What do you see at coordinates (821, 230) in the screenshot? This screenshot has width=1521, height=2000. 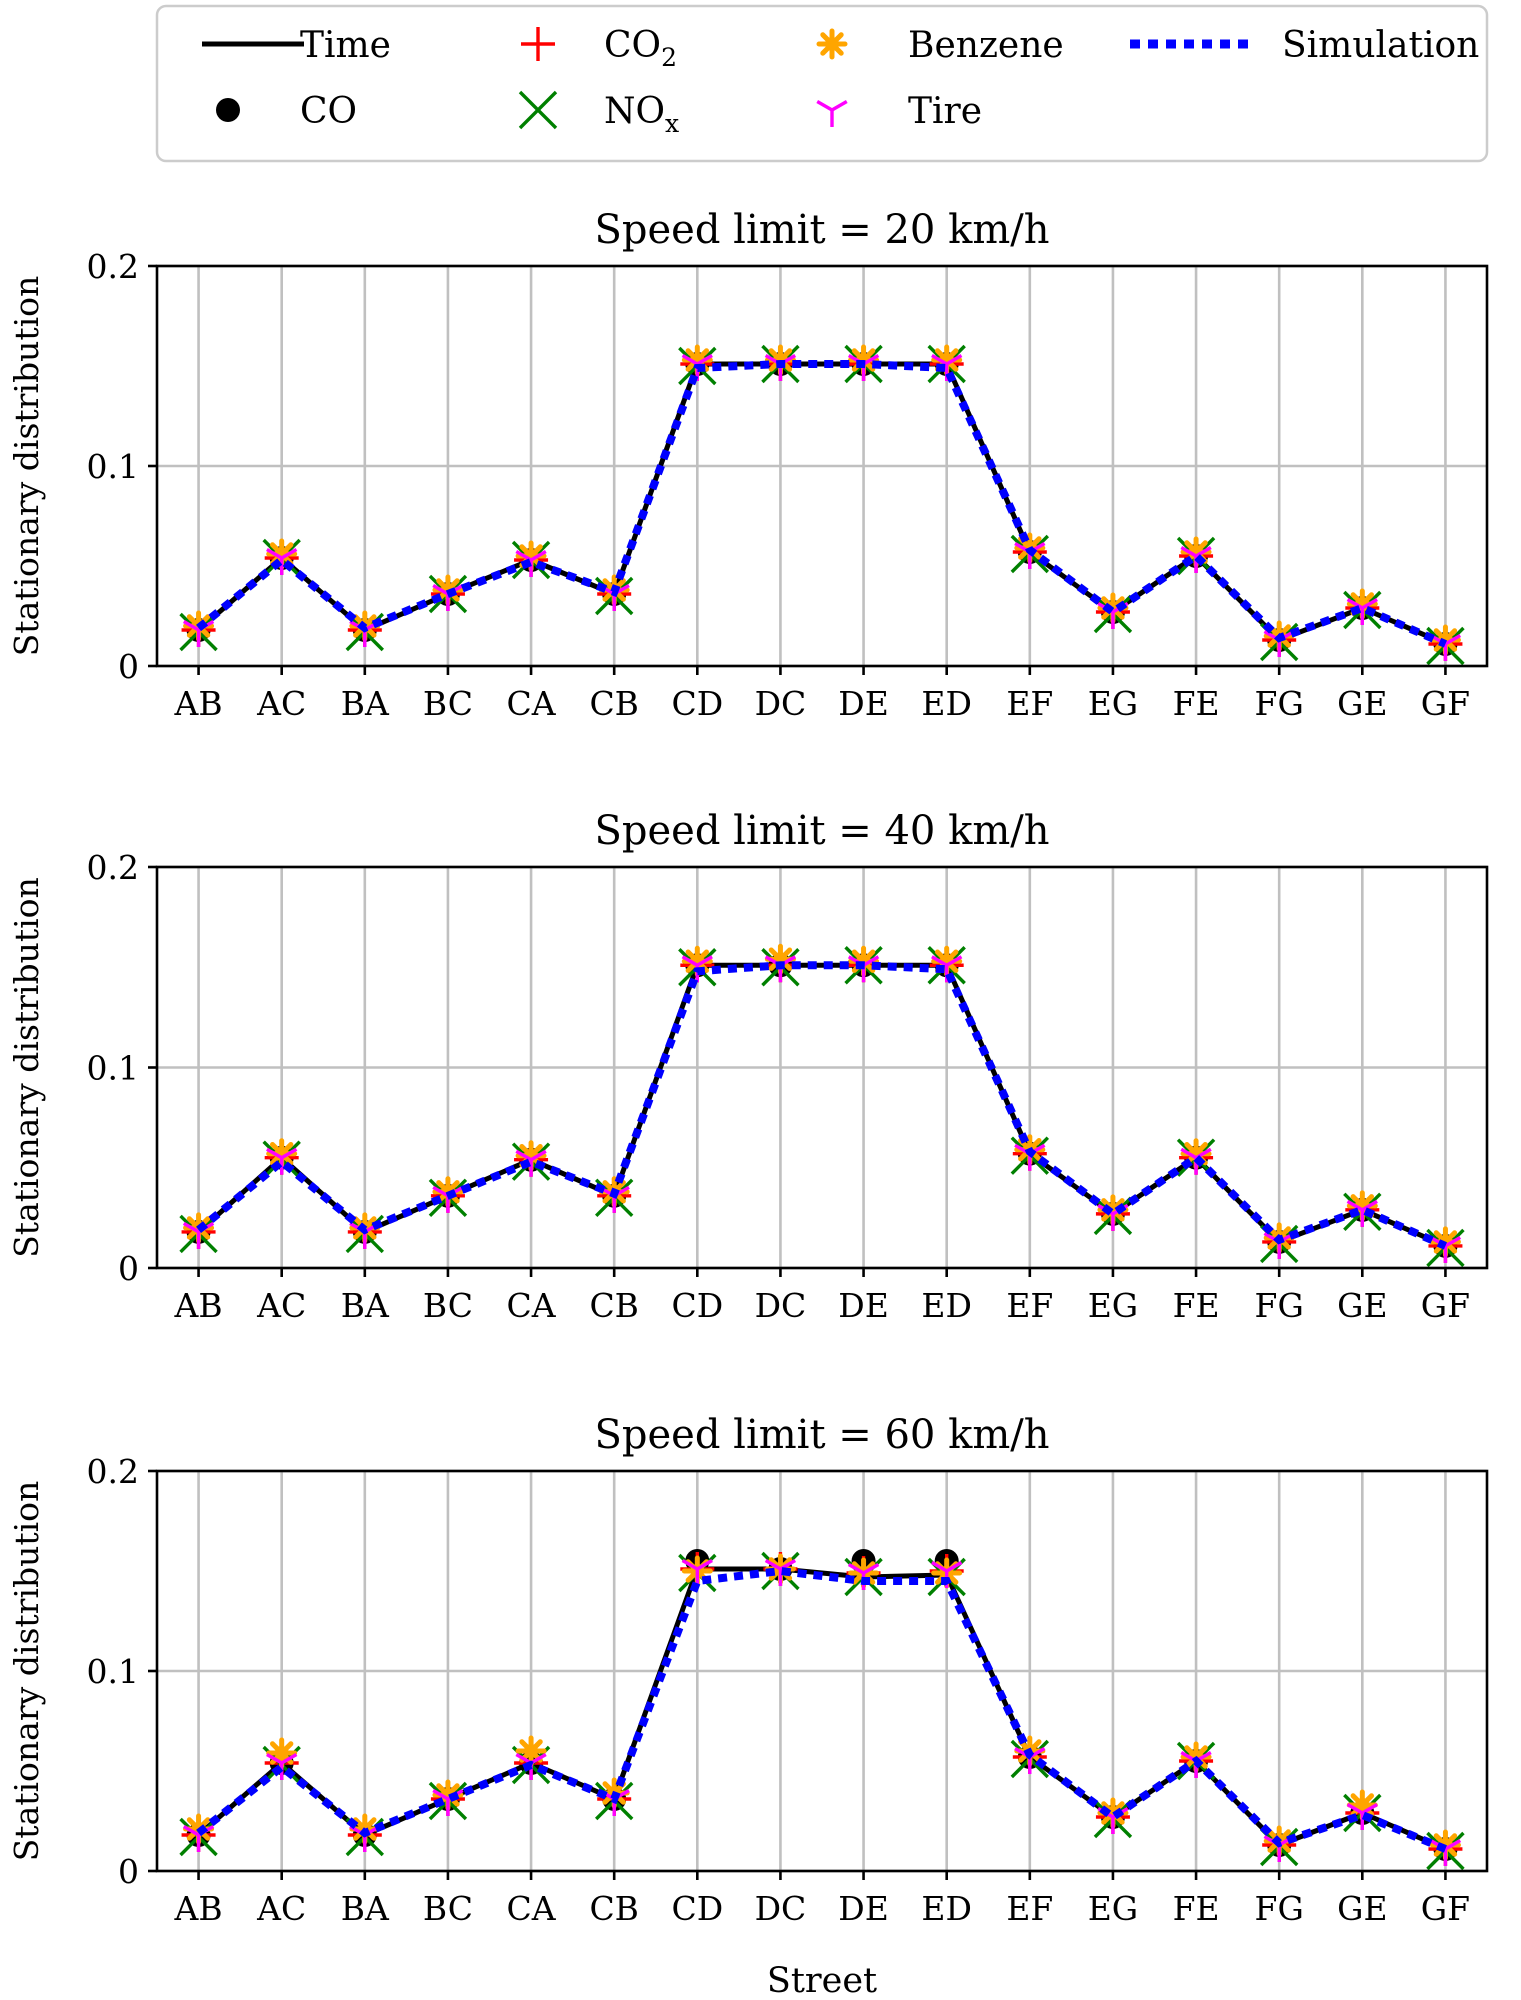 I see `chart-title: Speed limit = 20 km/h` at bounding box center [821, 230].